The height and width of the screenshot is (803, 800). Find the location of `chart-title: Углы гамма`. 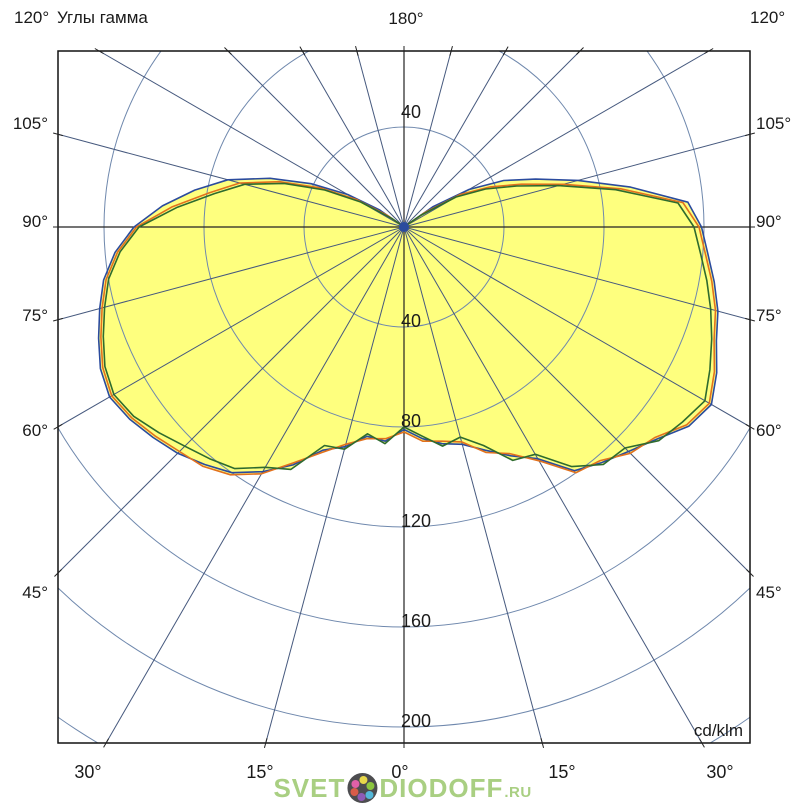

chart-title: Углы гамма is located at coordinates (102, 17).